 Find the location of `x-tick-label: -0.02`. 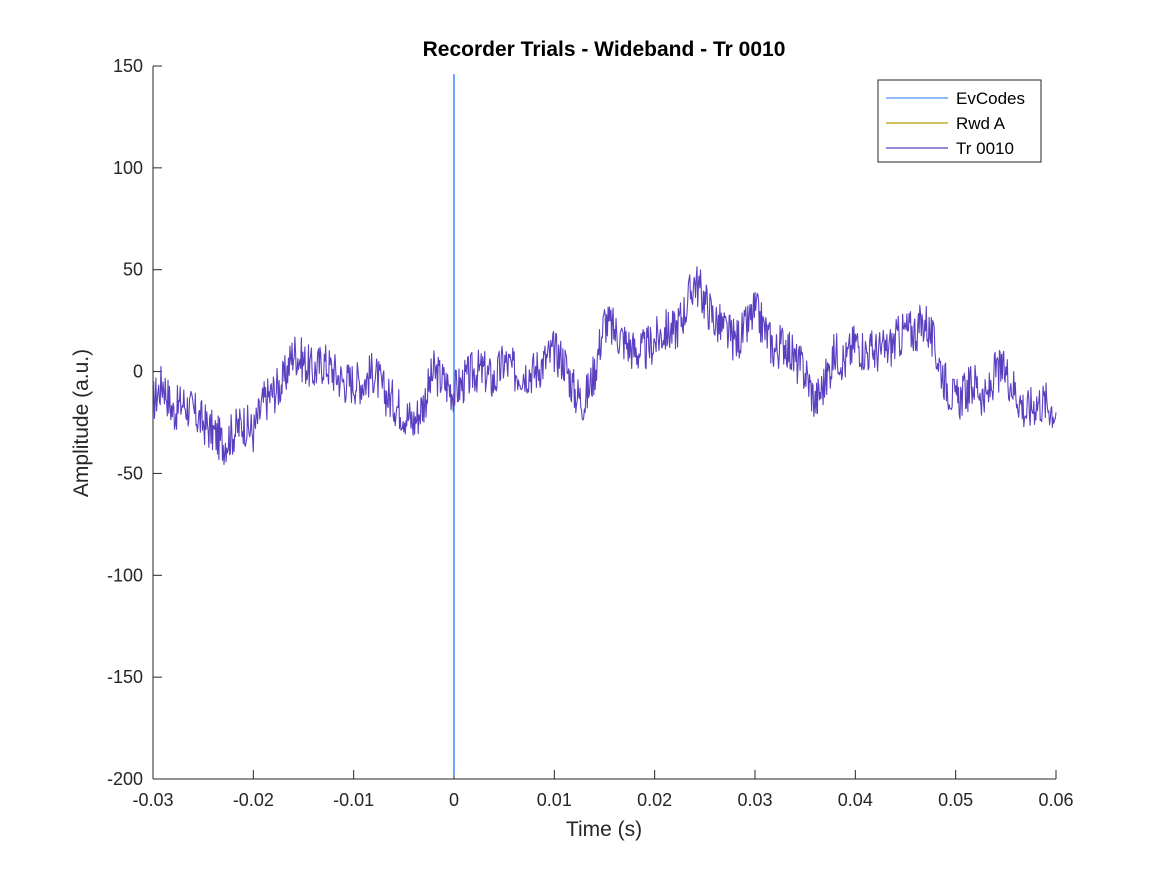

x-tick-label: -0.02 is located at coordinates (253, 800).